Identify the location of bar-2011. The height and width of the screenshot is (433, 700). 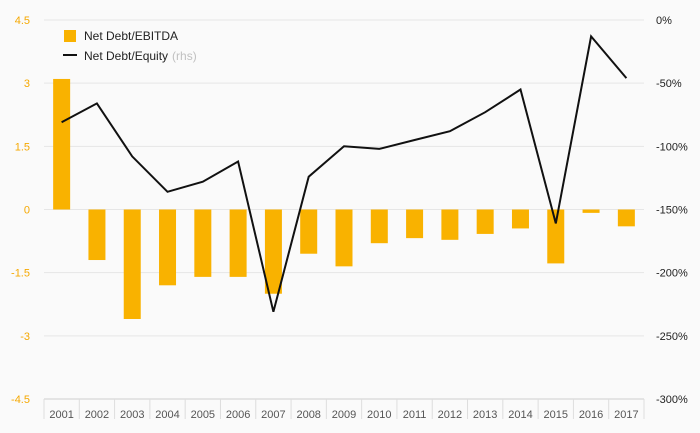
(415, 224).